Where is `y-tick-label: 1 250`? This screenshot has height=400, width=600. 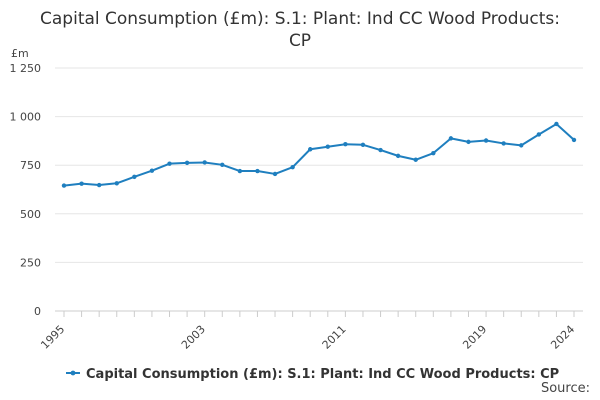 y-tick-label: 1 250 is located at coordinates (26, 68).